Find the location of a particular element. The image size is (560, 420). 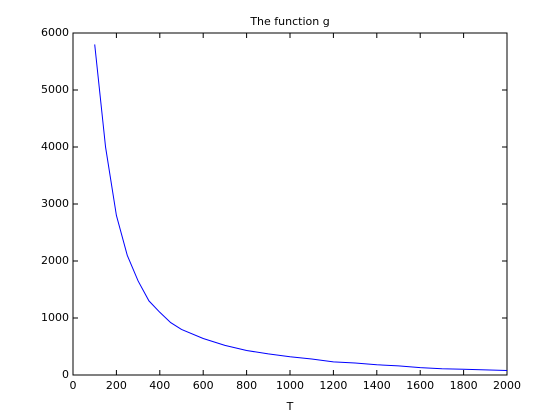

x-tick-label: 1200 is located at coordinates (333, 385).